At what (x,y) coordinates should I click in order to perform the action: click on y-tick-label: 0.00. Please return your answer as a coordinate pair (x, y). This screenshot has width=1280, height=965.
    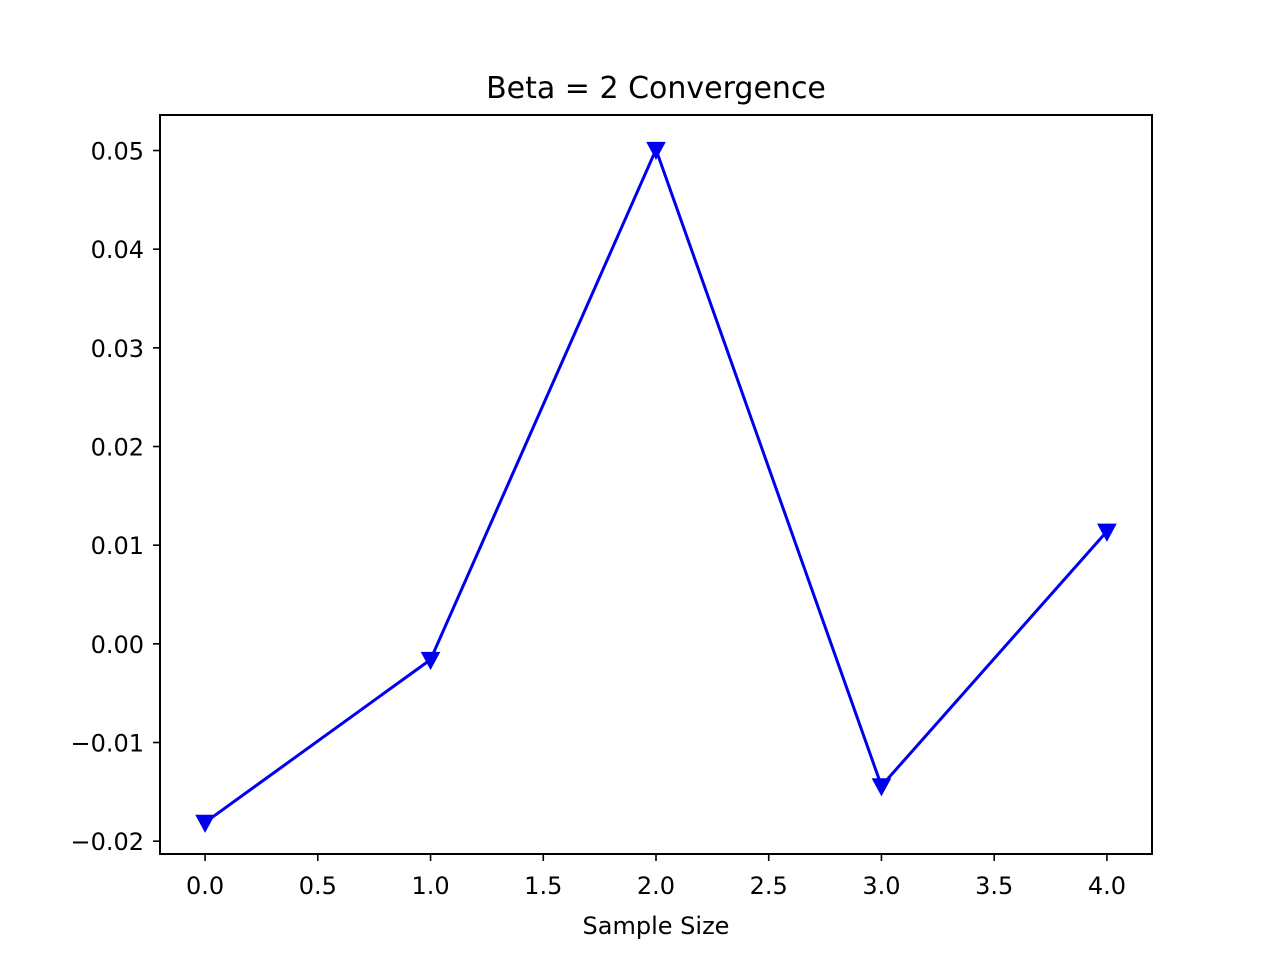
    Looking at the image, I should click on (117, 645).